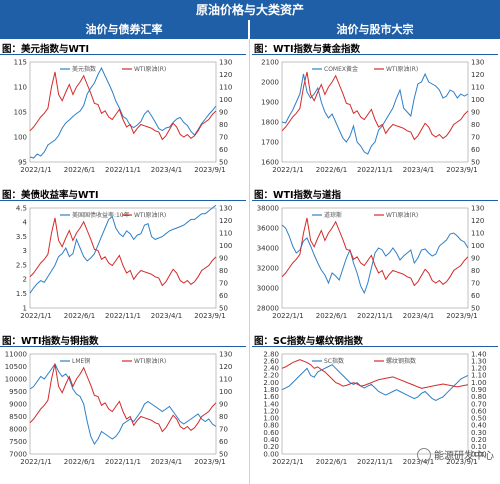 The width and height of the screenshot is (500, 484). I want to click on y-left-tick-label: 2, so click(25, 280).